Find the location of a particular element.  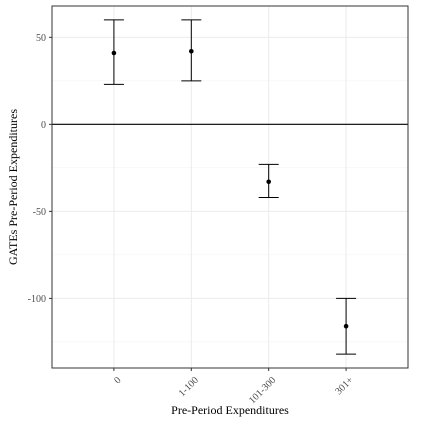

y-axis: 50 0 -50 -100 is located at coordinates (40, 169).